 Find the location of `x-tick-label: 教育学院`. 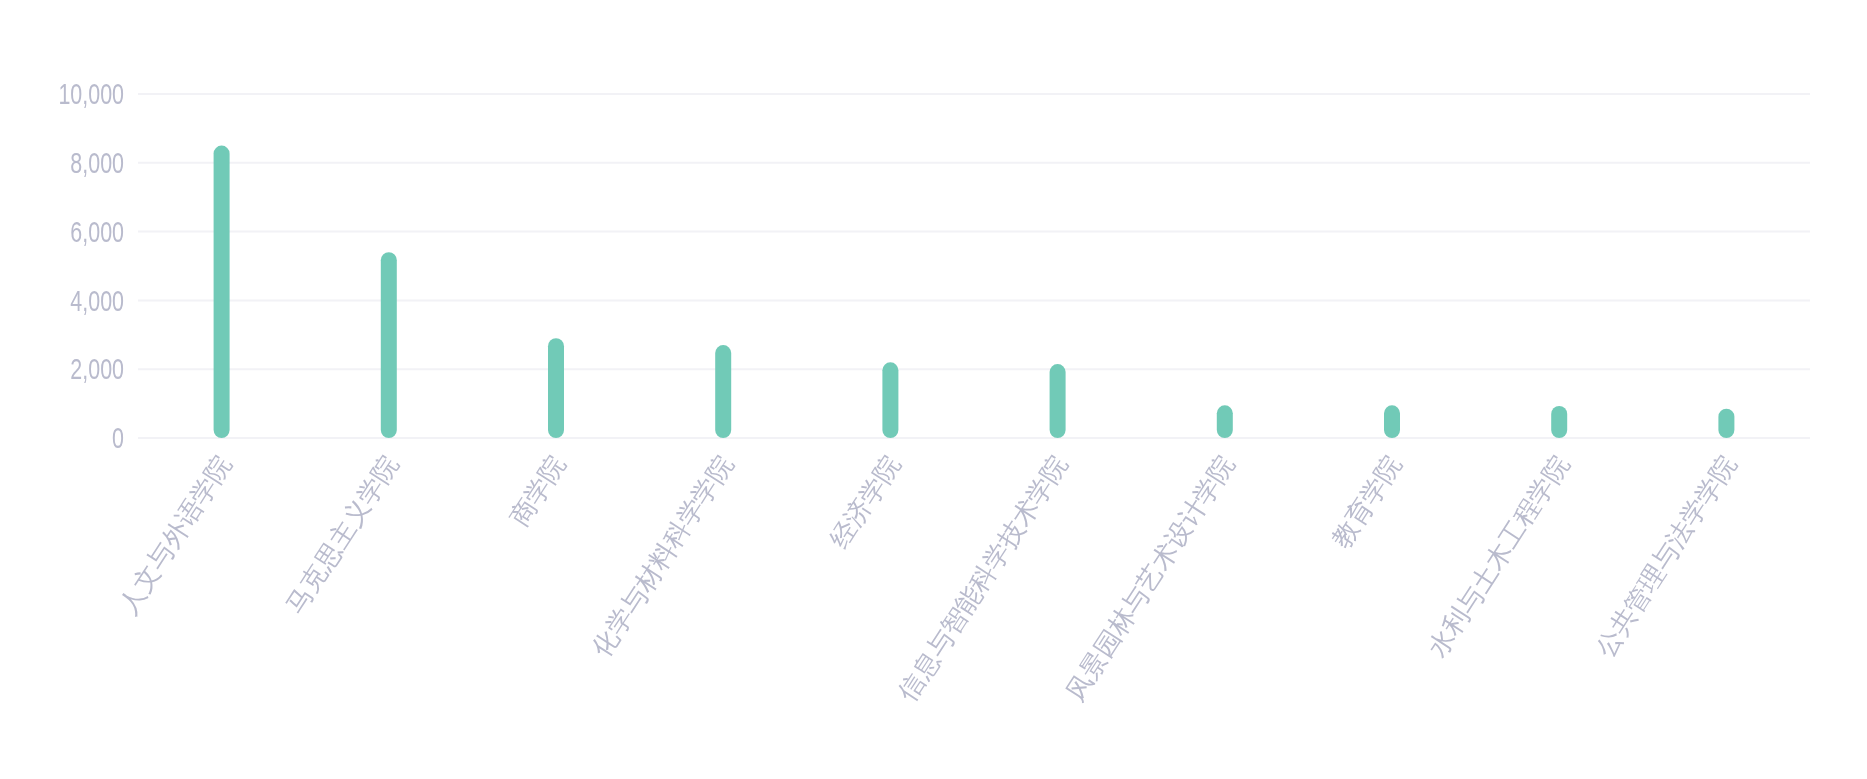

x-tick-label: 教育学院 is located at coordinates (1366, 501).